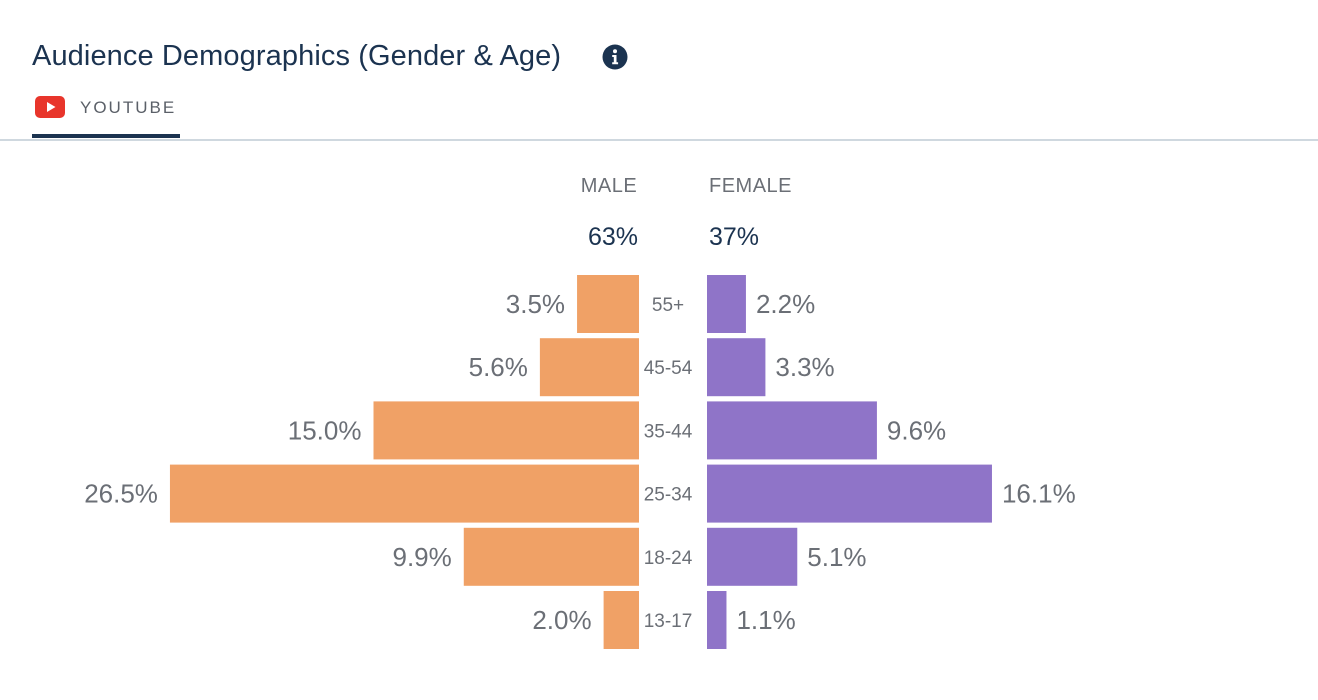  I want to click on male-total: 63%, so click(613, 237).